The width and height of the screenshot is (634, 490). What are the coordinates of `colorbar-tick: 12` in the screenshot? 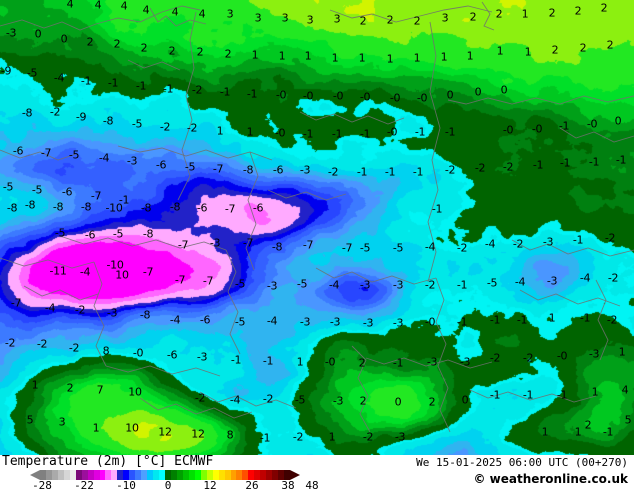 It's located at (210, 484).